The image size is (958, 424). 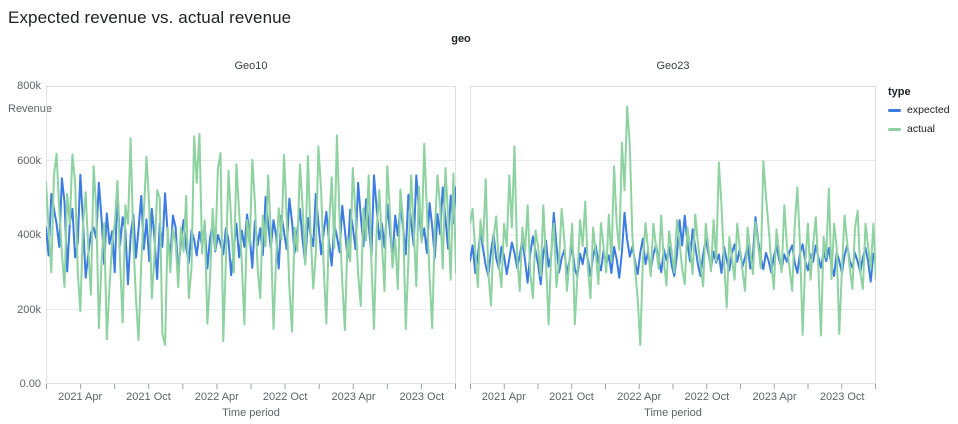 I want to click on y-axis: Revenue 800k 600k 400k 200k 0.00, so click(x=30, y=229).